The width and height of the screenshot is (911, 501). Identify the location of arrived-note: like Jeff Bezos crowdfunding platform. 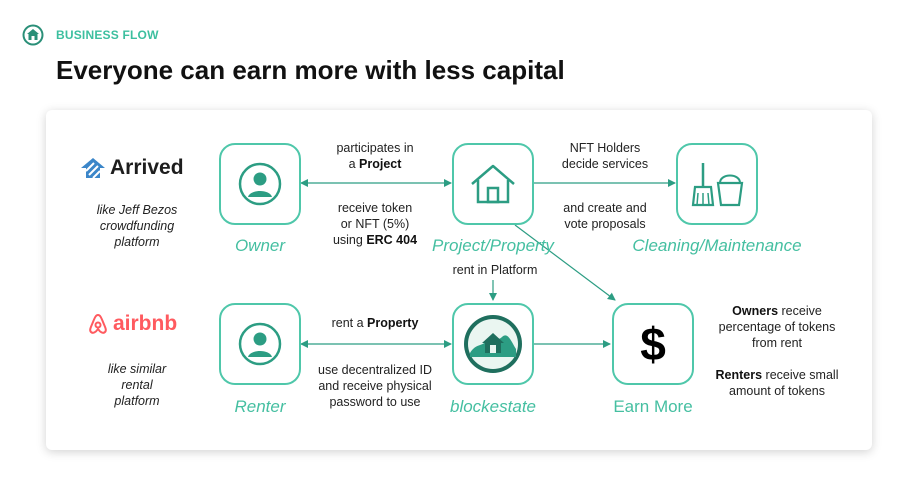
(137, 226).